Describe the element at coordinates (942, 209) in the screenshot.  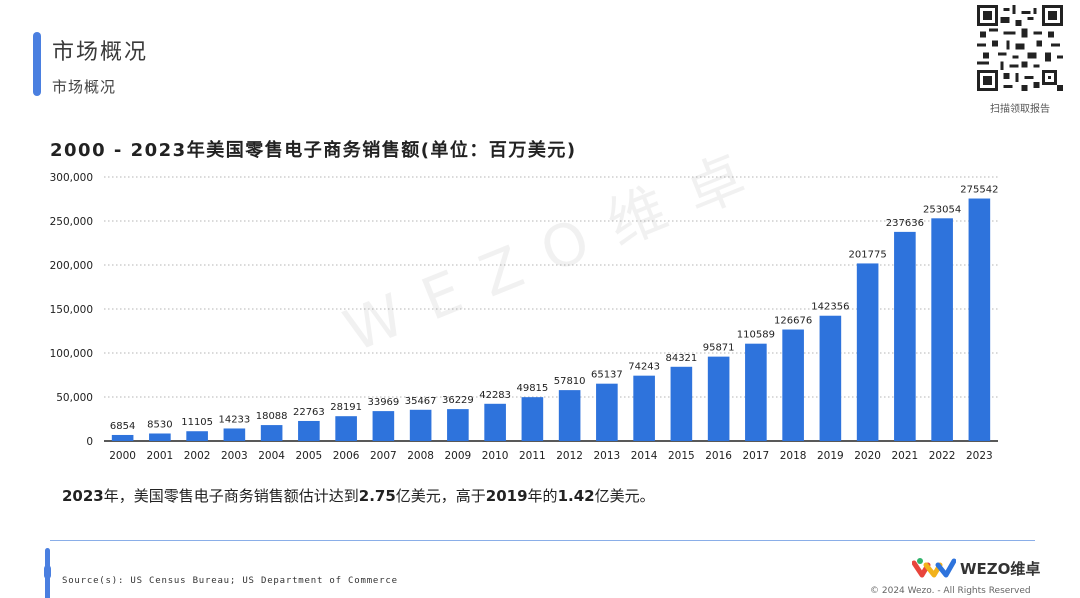
I see `data-label: 253054` at that location.